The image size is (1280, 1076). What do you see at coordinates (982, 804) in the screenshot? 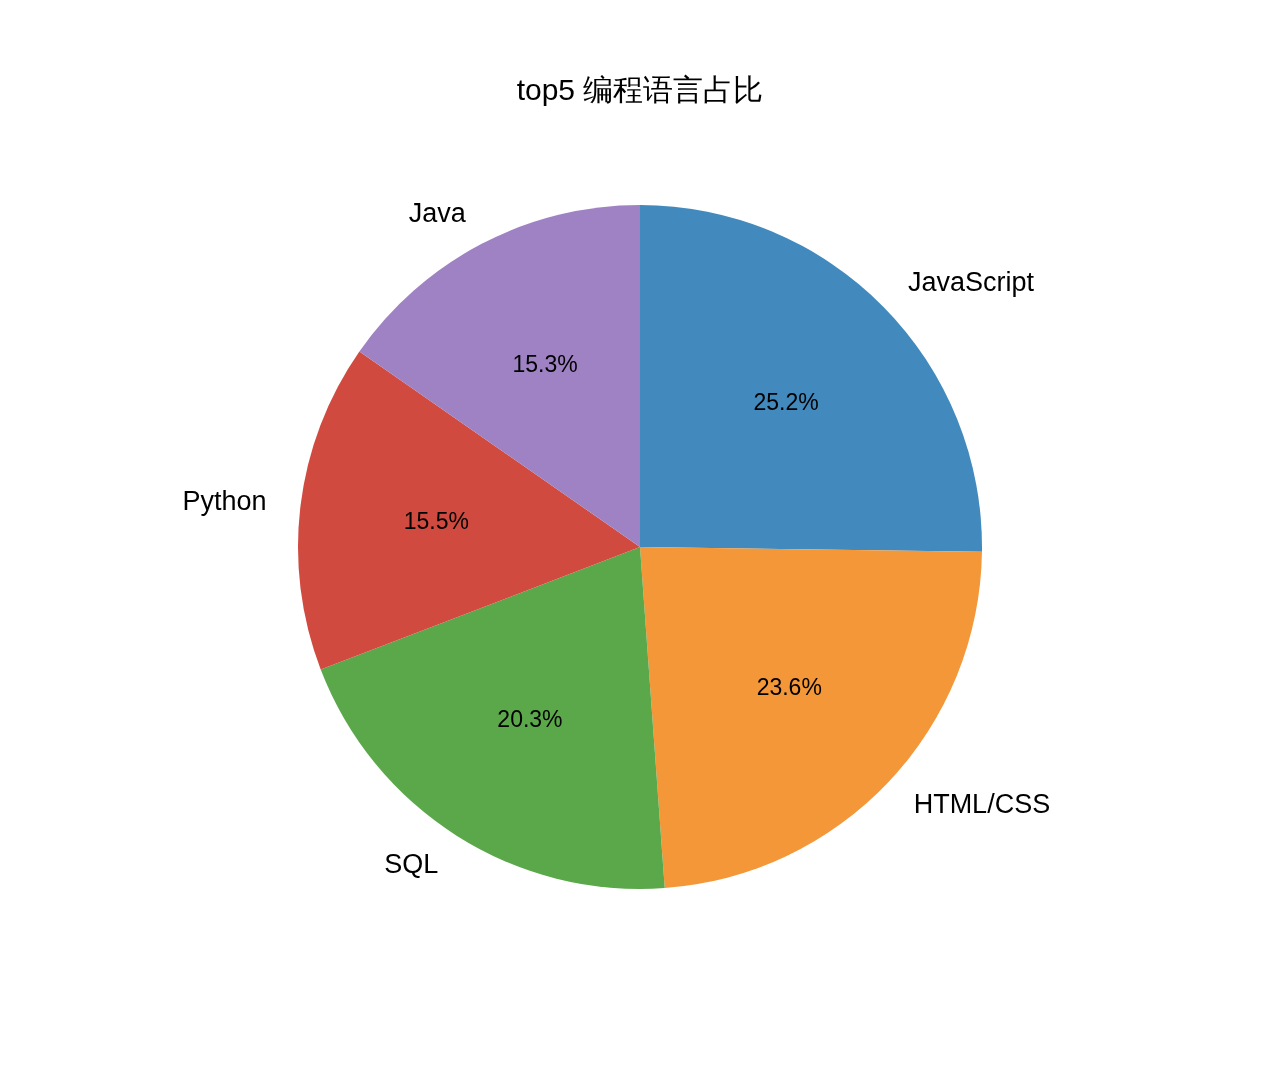
I see `slice-label: HTML/CSS` at bounding box center [982, 804].